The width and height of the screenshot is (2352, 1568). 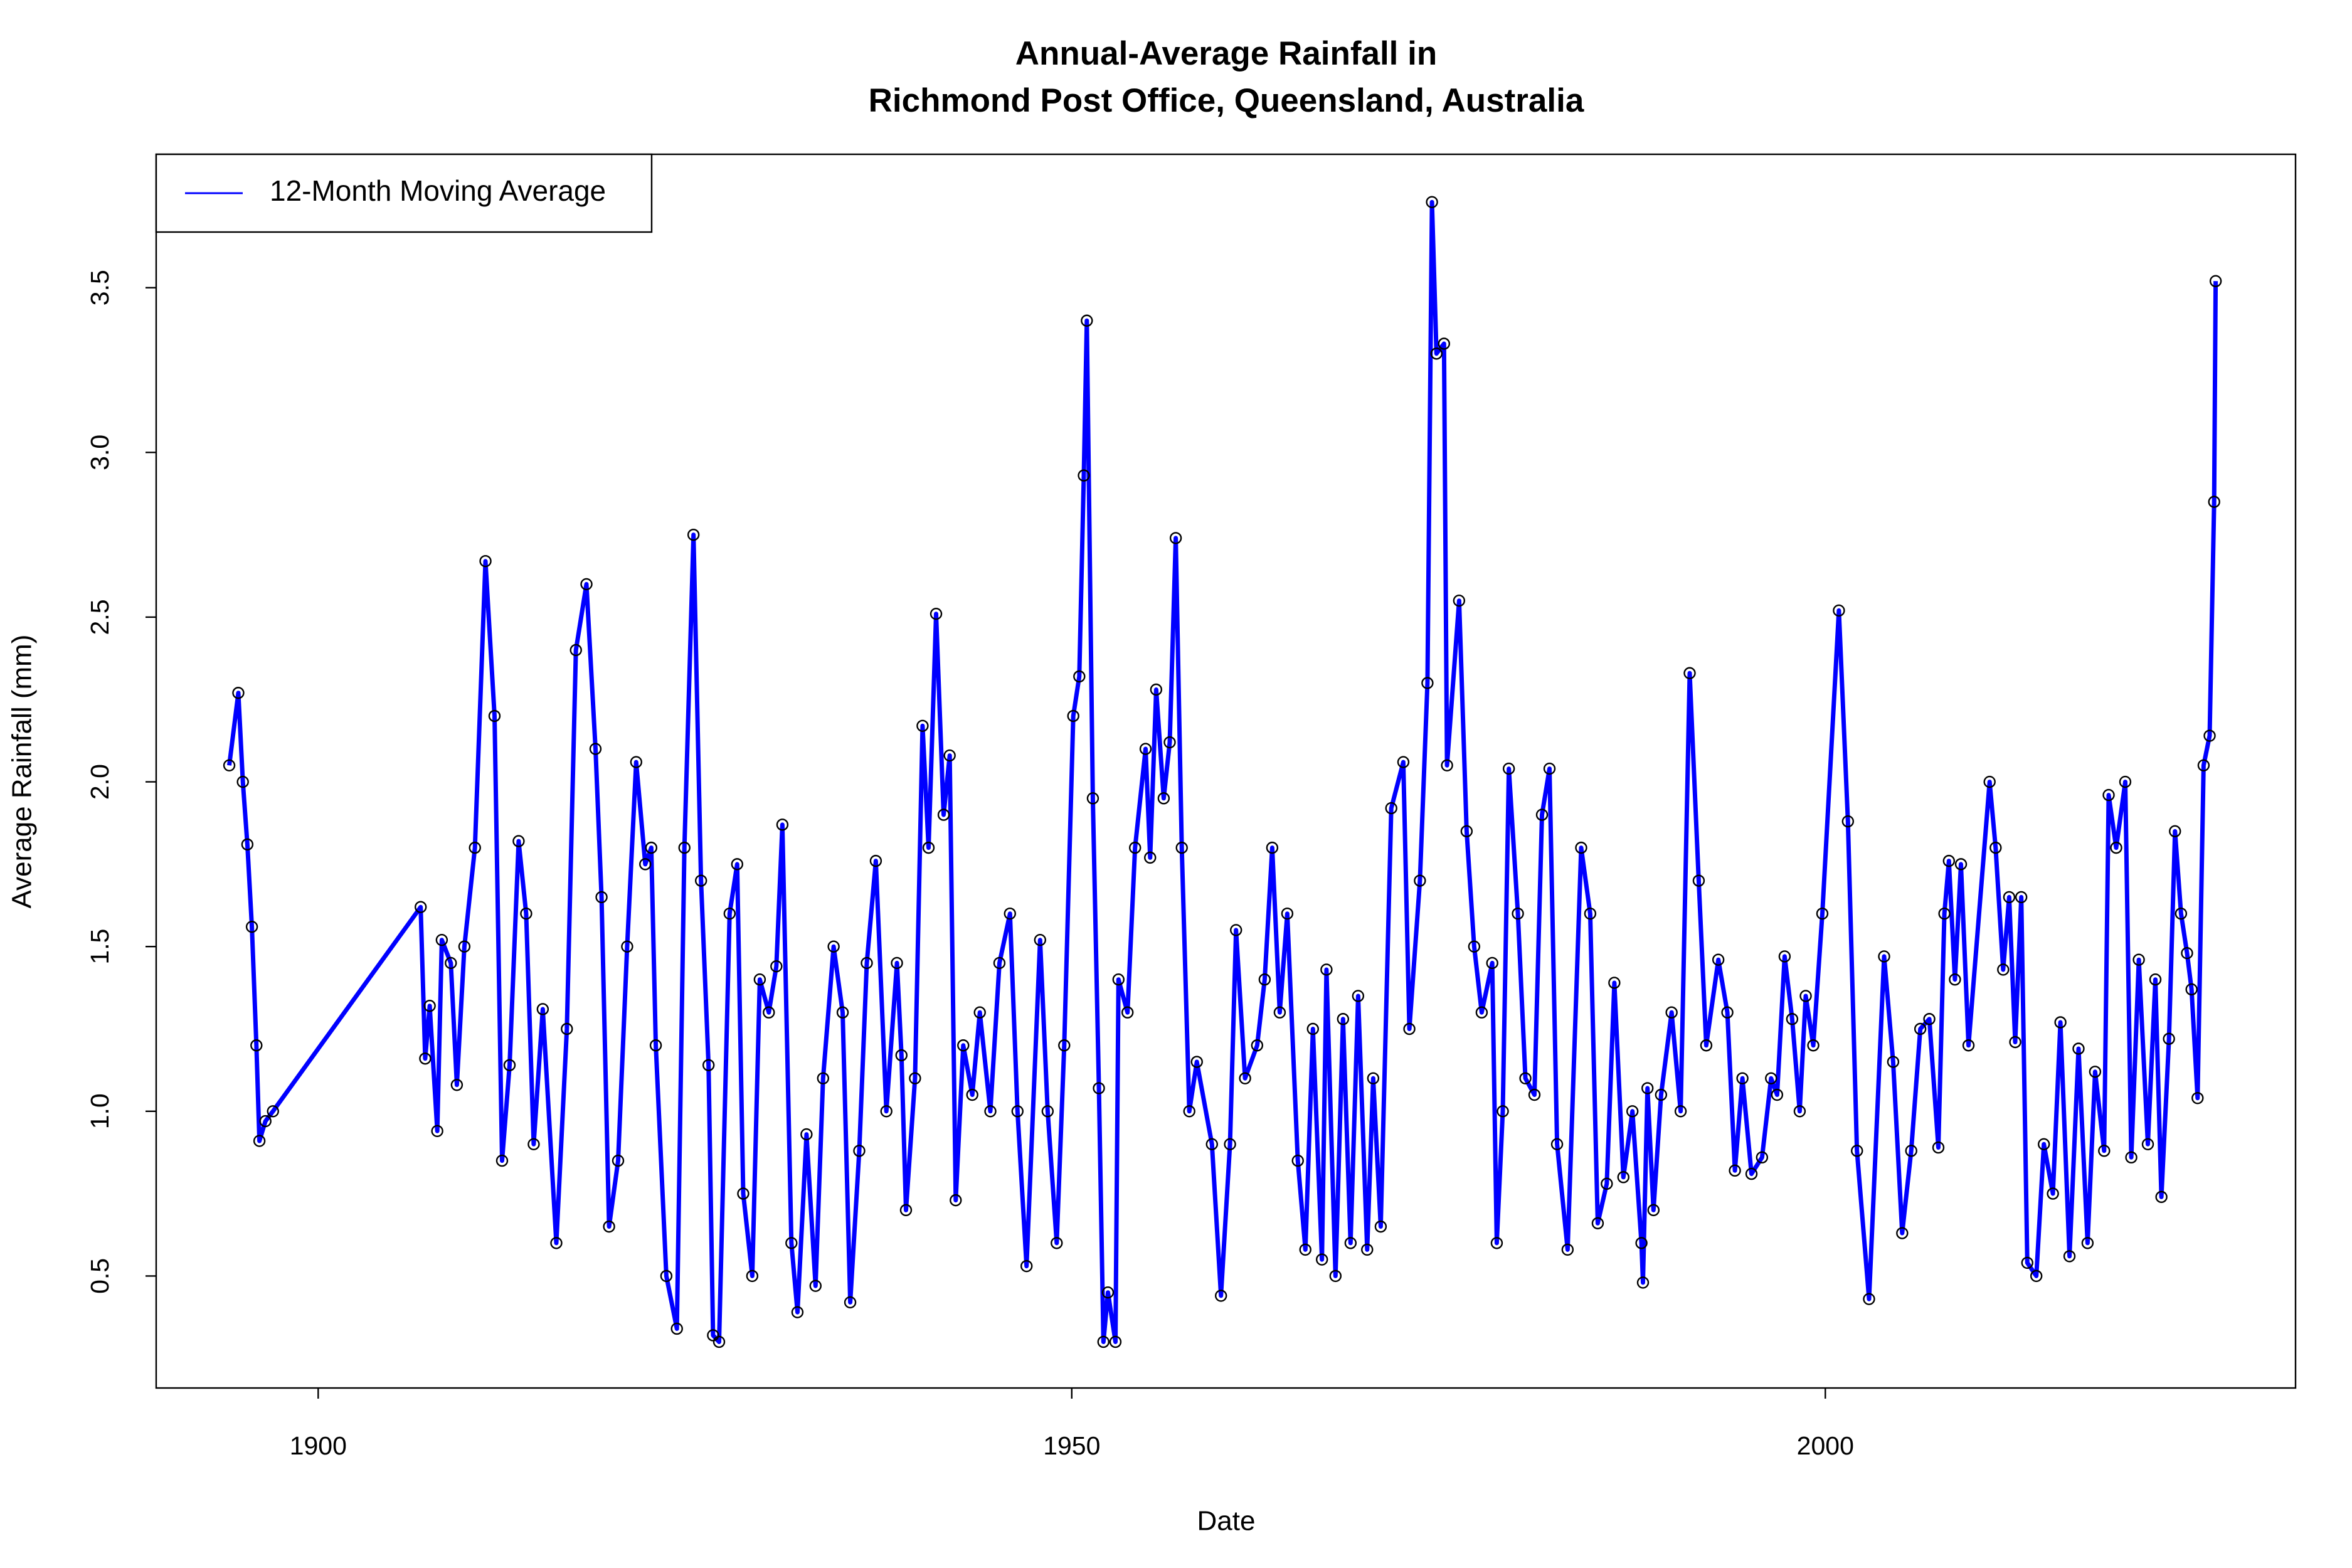 What do you see at coordinates (99, 1111) in the screenshot?
I see `y-tick-label: 1.0` at bounding box center [99, 1111].